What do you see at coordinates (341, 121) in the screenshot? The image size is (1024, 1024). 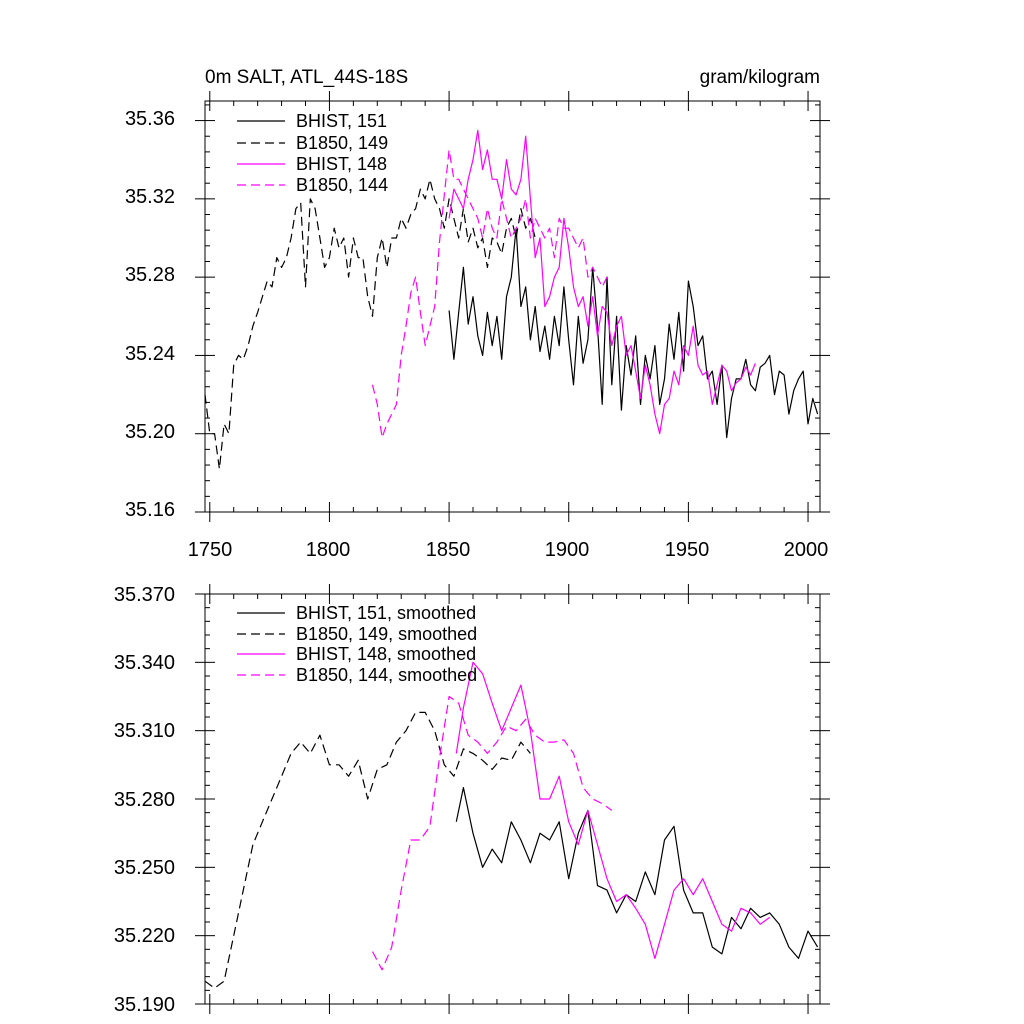 I see `legend-label: BHIST, 151` at bounding box center [341, 121].